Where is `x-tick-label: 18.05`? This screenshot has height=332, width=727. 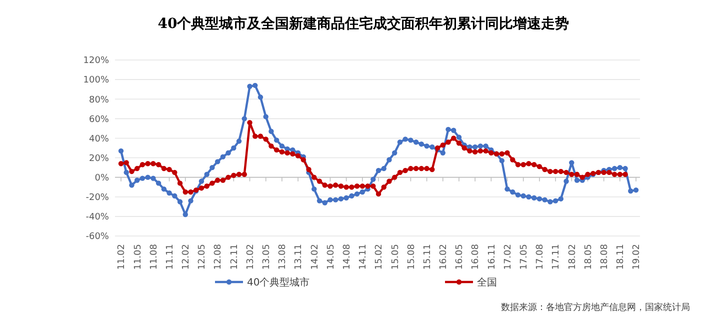 x-tick-label: 18.05 is located at coordinates (589, 257).